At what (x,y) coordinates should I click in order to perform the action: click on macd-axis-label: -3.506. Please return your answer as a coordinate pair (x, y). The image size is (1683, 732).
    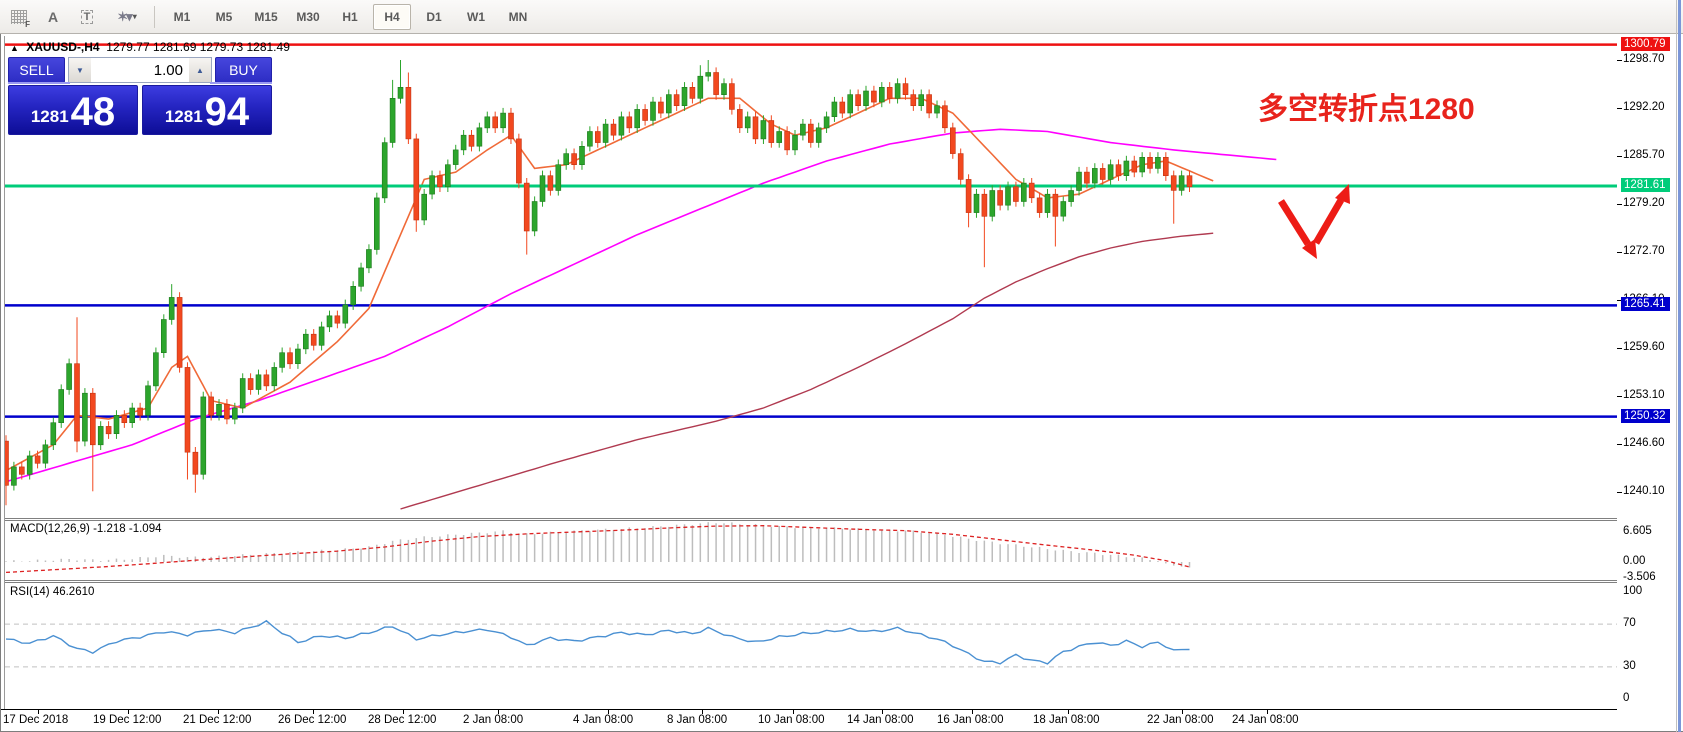
    Looking at the image, I should click on (1639, 576).